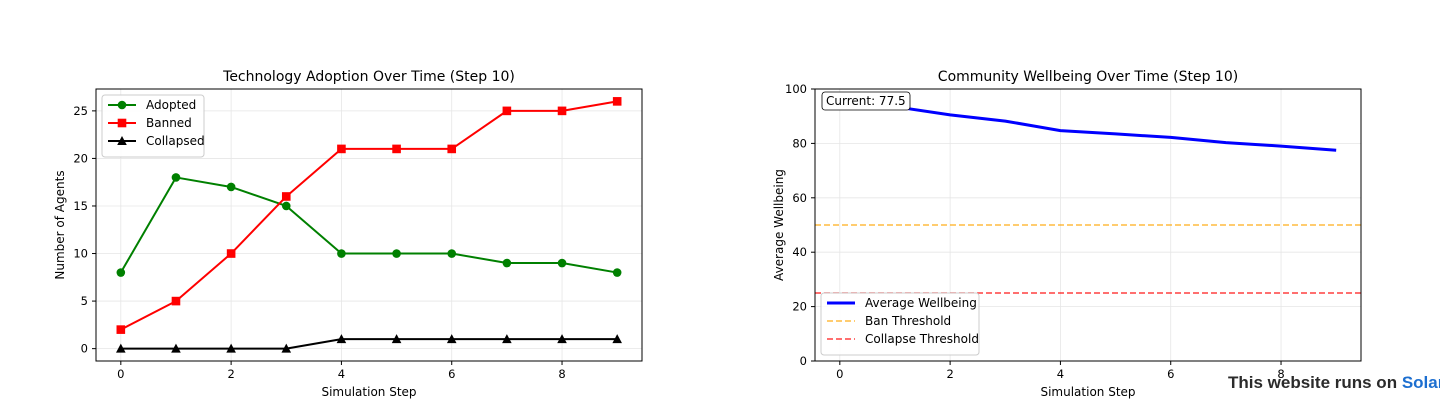  Describe the element at coordinates (80, 206) in the screenshot. I see `y-tick-label: 15` at that location.